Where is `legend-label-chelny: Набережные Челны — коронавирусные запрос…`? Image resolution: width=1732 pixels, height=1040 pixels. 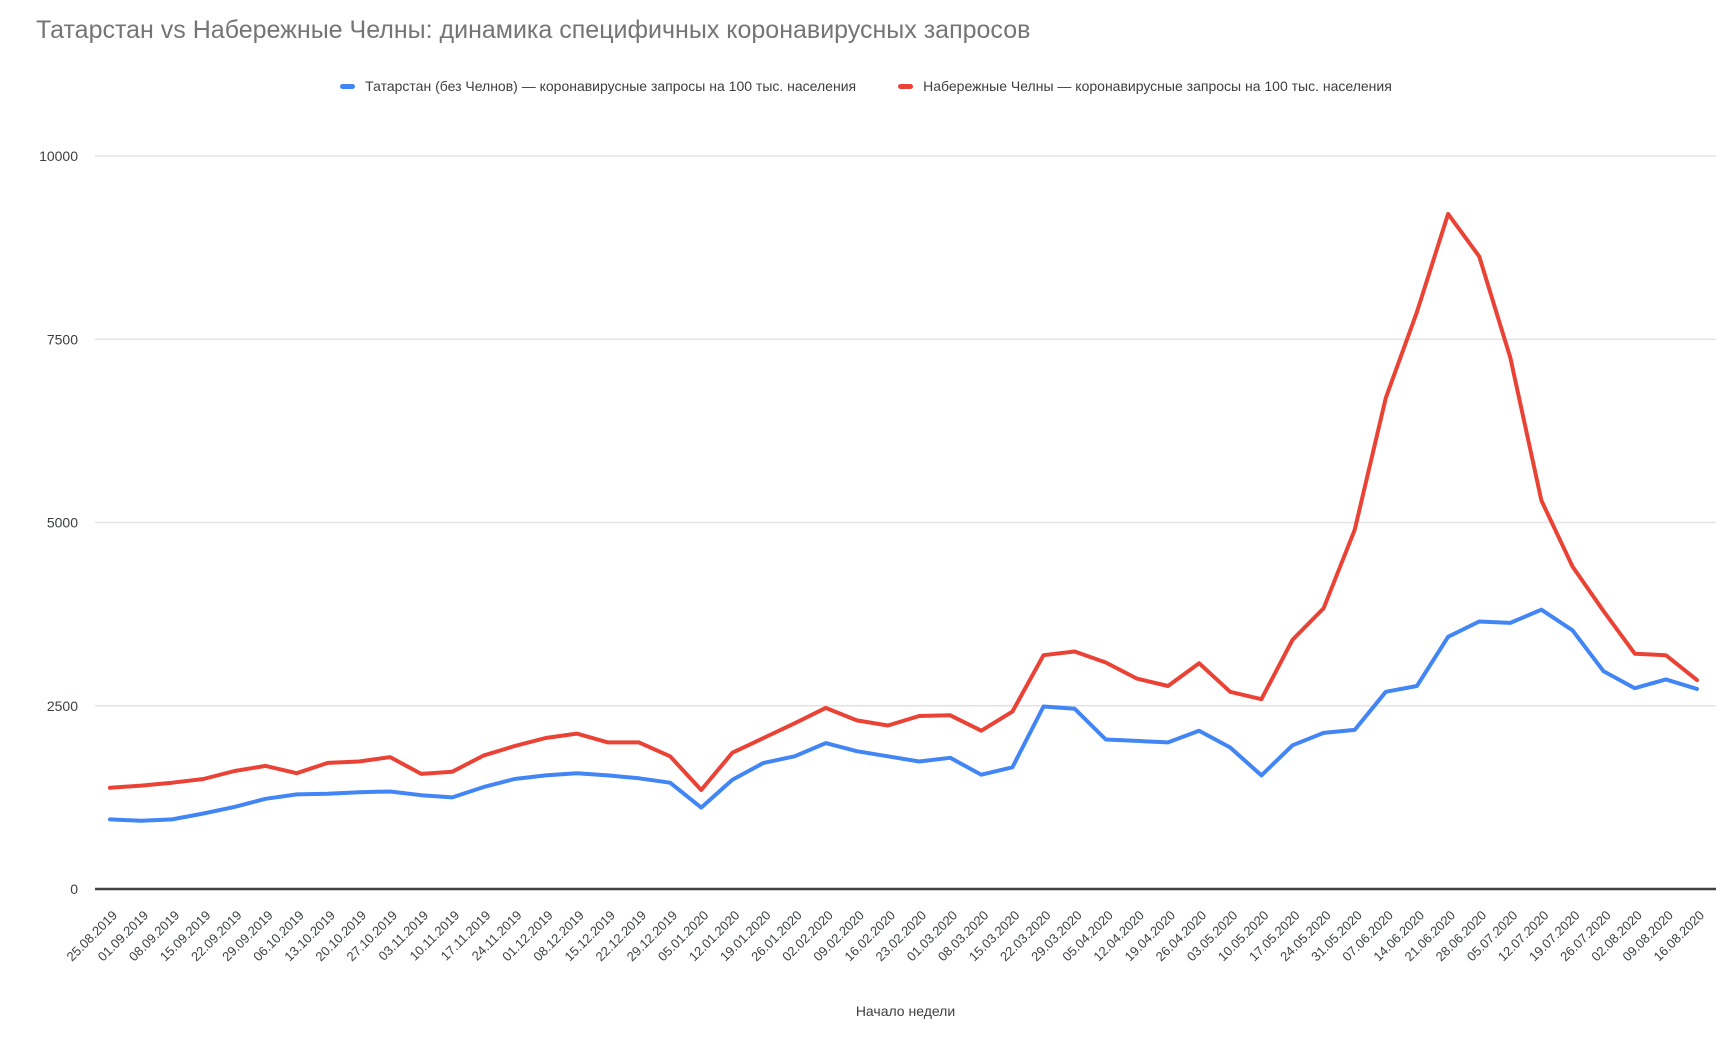 legend-label-chelny: Набережные Челны — коронавирусные запрос… is located at coordinates (1157, 86).